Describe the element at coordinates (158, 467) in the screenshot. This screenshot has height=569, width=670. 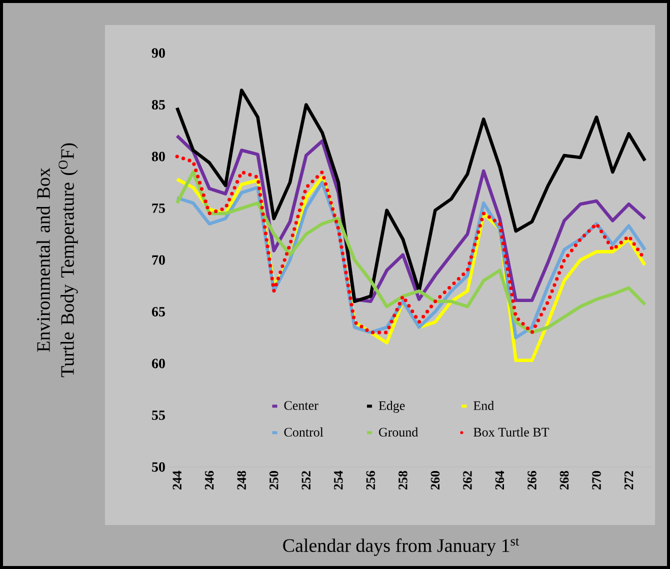
I see `y-tick-label: 50` at that location.